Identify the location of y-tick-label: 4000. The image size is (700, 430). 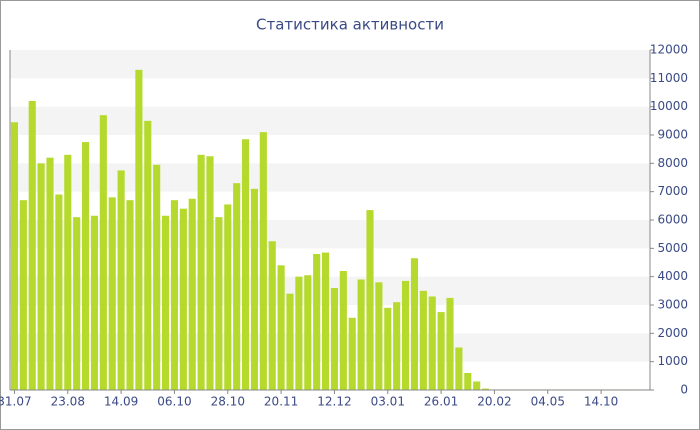
(672, 276).